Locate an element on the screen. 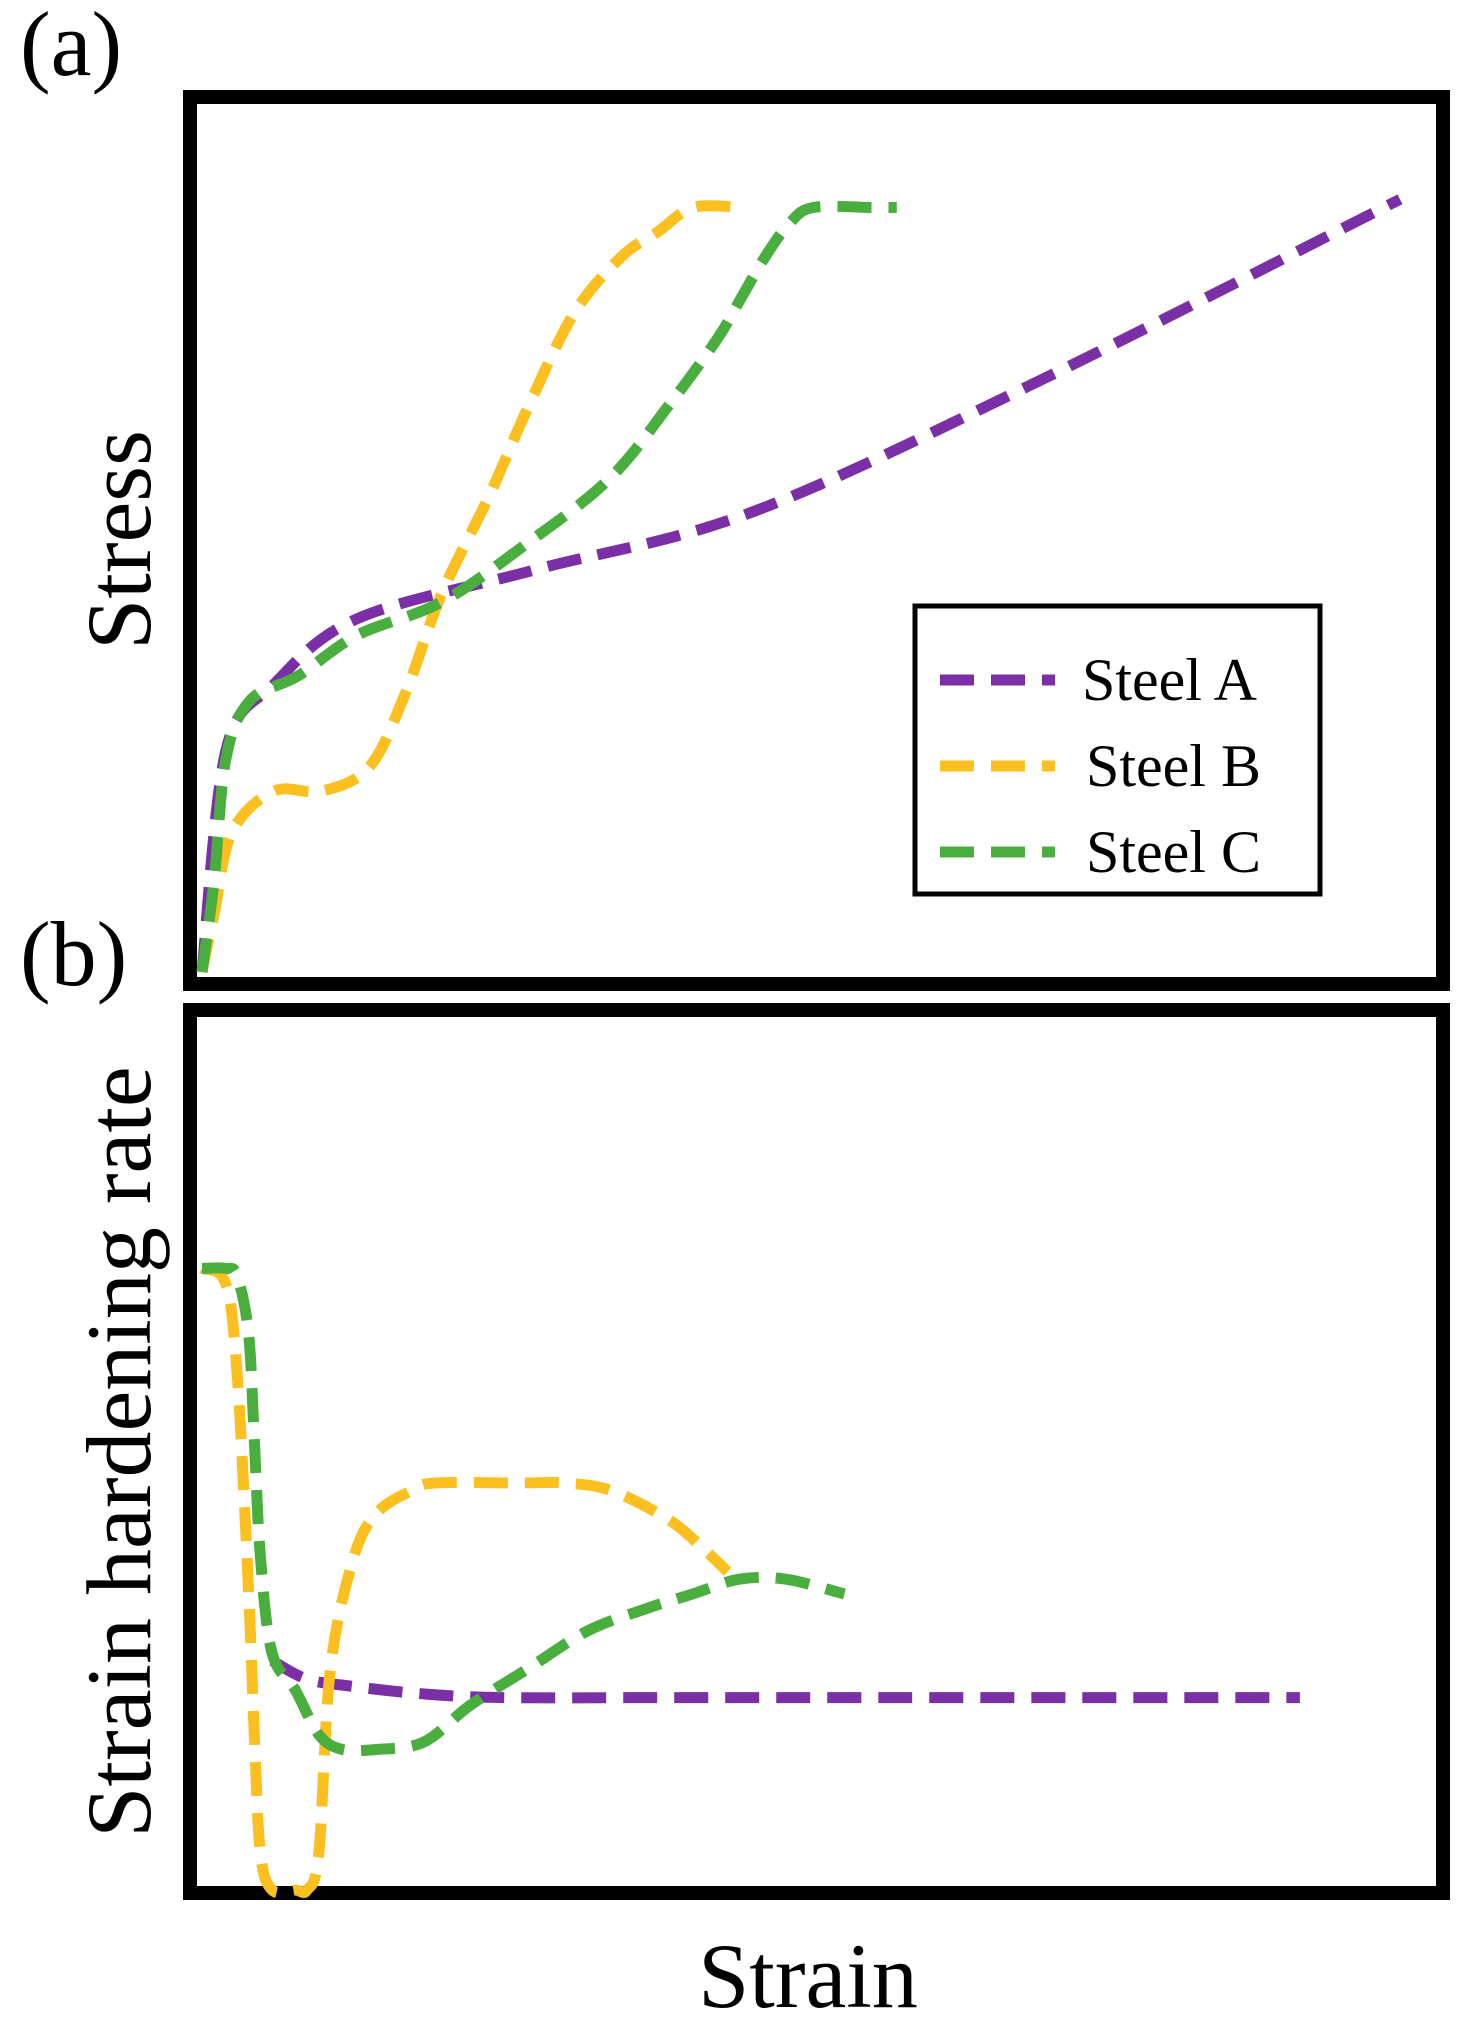 Image resolution: width=1471 pixels, height=2028 pixels. legend: Steel A Steel B Steel C is located at coordinates (1117, 750).